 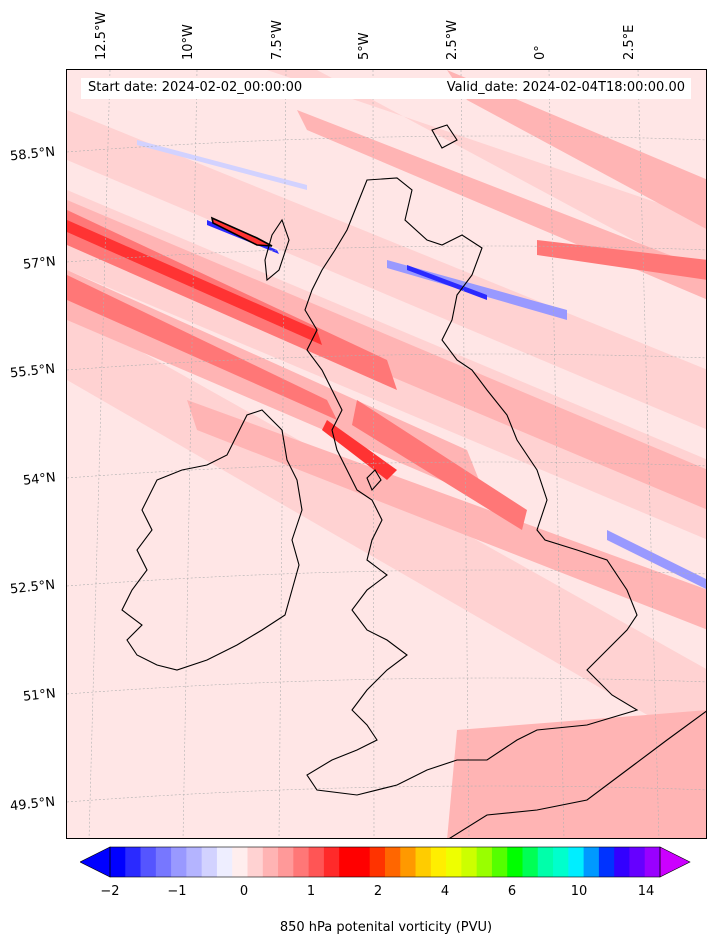 What do you see at coordinates (99, 454) in the screenshot?
I see `meridian-12-5w` at bounding box center [99, 454].